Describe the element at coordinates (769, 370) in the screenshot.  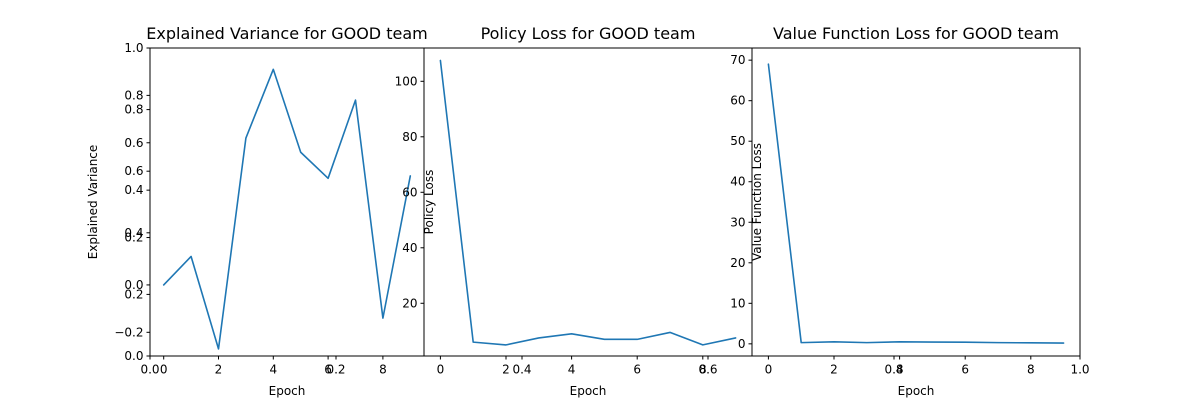
I see `xtick-label-3-0: 0` at that location.